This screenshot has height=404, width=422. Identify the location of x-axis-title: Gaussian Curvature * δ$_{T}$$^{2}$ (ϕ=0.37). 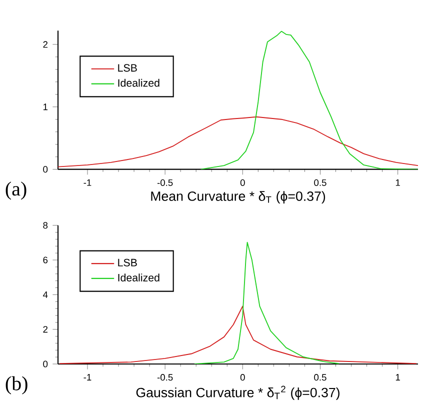
(238, 393).